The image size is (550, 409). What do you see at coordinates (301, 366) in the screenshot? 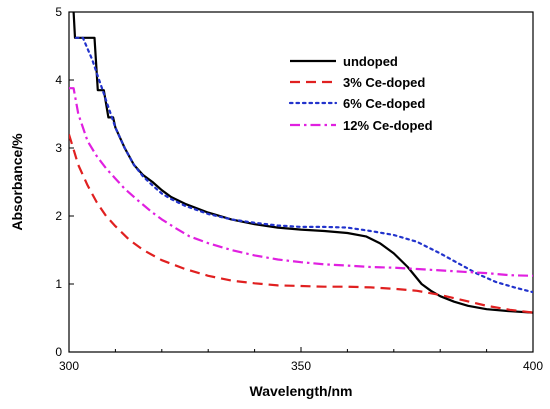
I see `x-tick-label: 350` at bounding box center [301, 366].